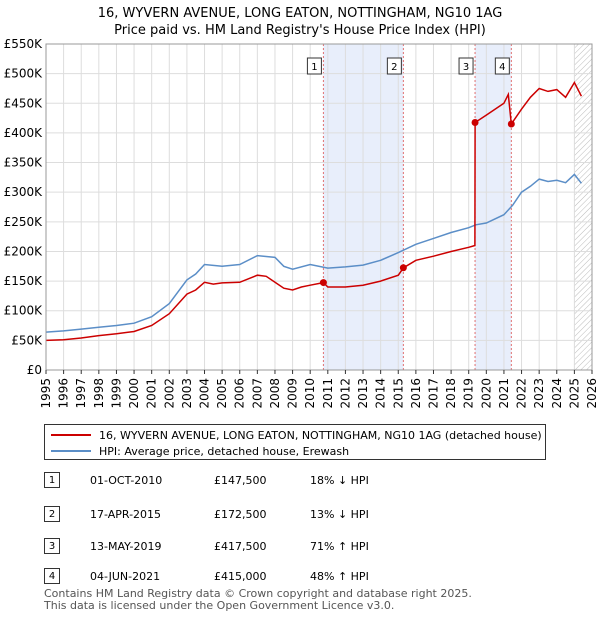  Describe the element at coordinates (52, 514) in the screenshot. I see `transaction-number-badge: 2` at that location.